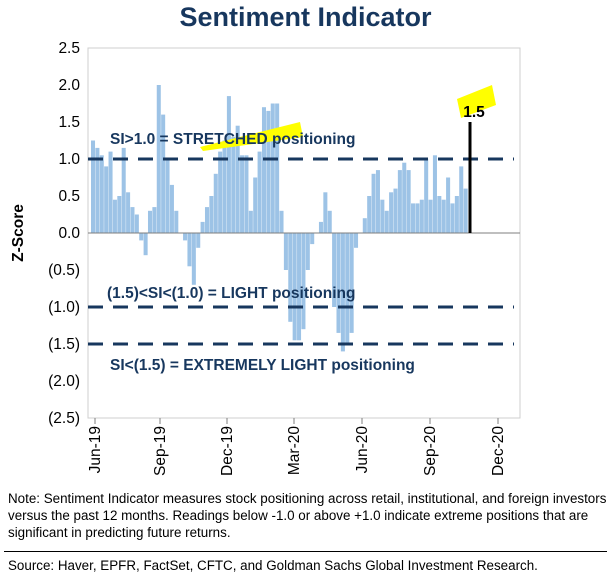  What do you see at coordinates (251, 136) in the screenshot?
I see `highlight-stretched` at bounding box center [251, 136].